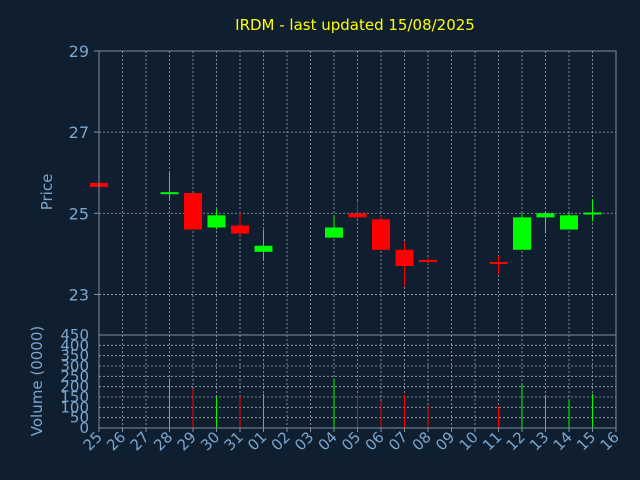  Describe the element at coordinates (84, 428) in the screenshot. I see `volume-tick-label: 0` at that location.